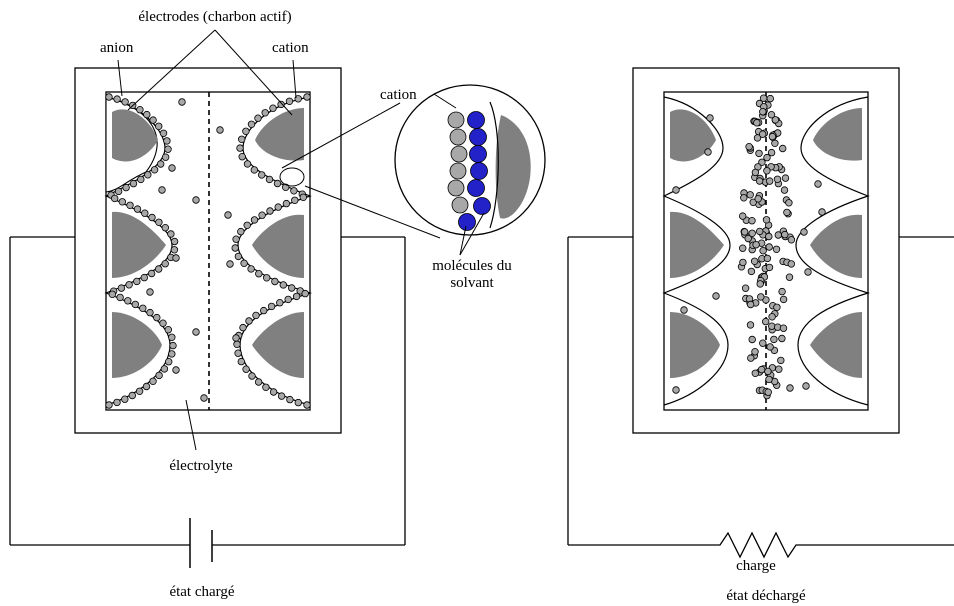 The image size is (954, 606). What do you see at coordinates (696, 251) in the screenshot?
I see `right-panel-left-electrode` at bounding box center [696, 251].